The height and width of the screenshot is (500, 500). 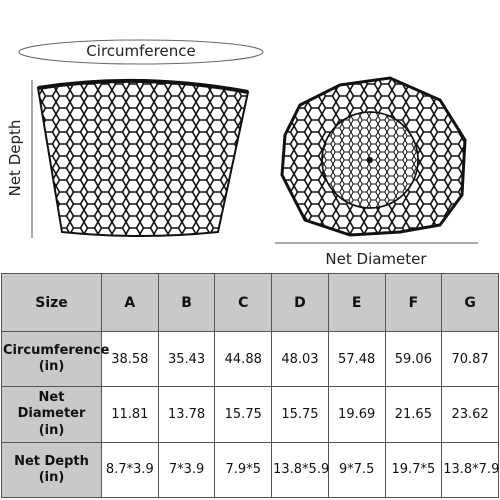 I want to click on circumference-label: Circumference, so click(x=140, y=51).